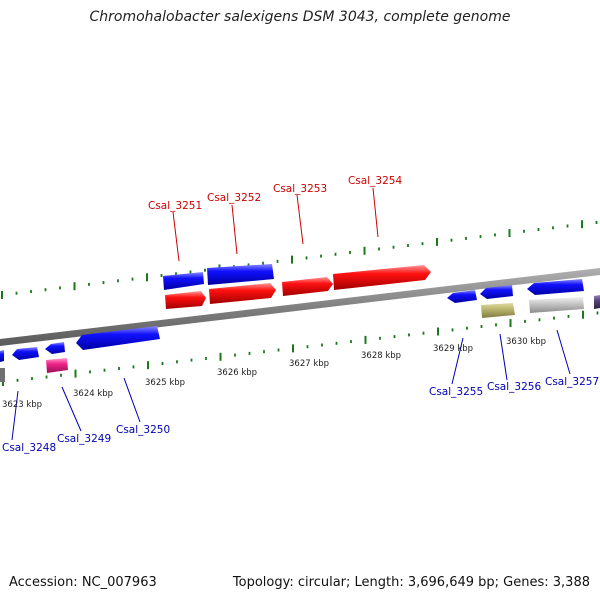  Describe the element at coordinates (456, 392) in the screenshot. I see `gene-label-csal-3255: Csal_3255` at that location.